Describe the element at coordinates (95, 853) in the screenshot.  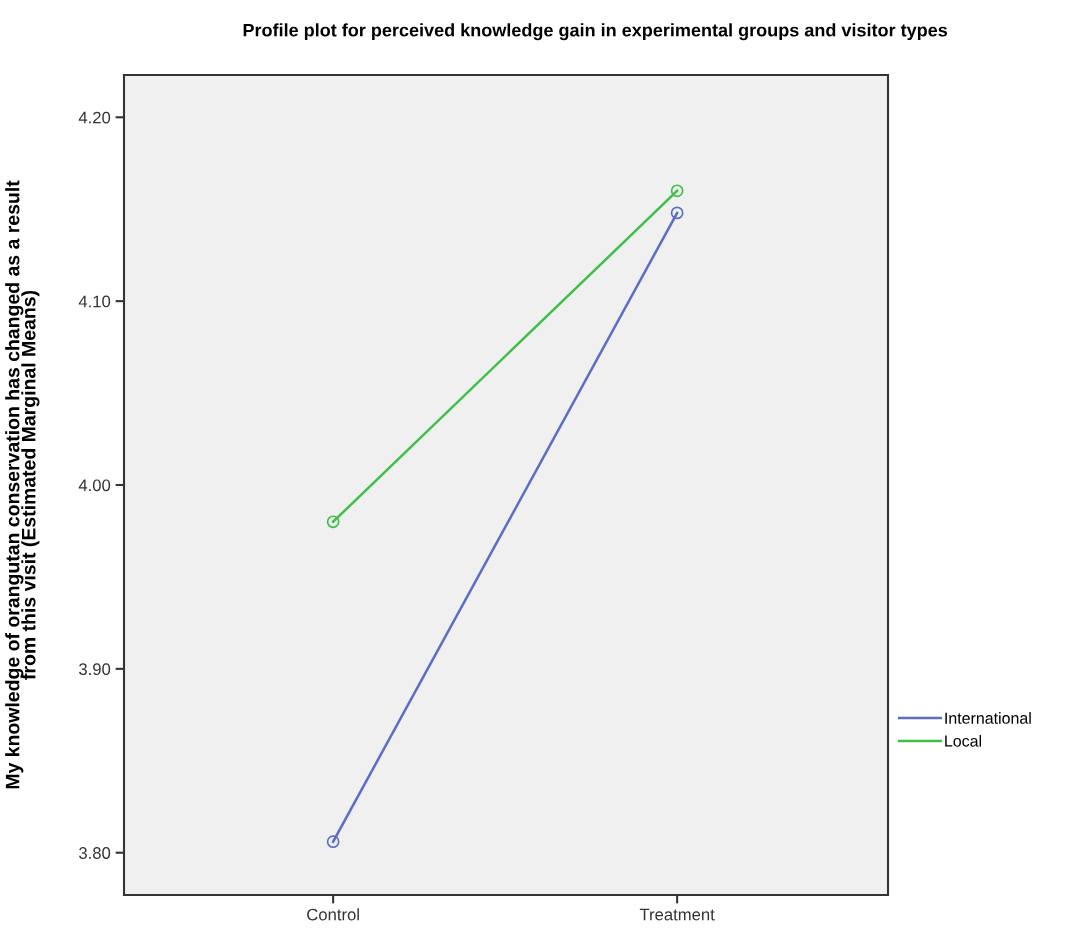
I see `y-tick-label: 3.80` at that location.